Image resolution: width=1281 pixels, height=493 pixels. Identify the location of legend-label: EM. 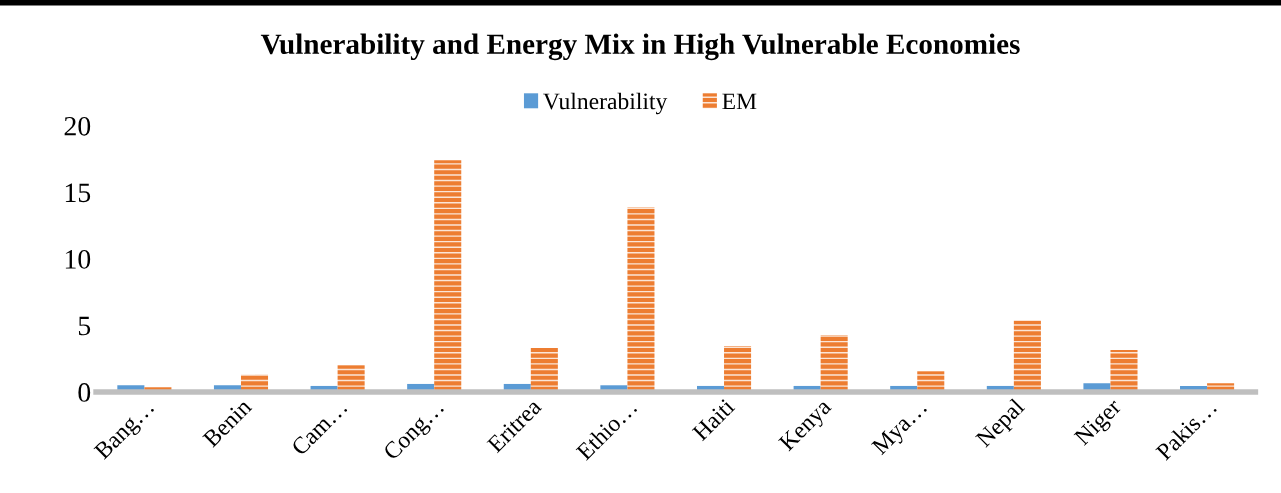
(739, 101).